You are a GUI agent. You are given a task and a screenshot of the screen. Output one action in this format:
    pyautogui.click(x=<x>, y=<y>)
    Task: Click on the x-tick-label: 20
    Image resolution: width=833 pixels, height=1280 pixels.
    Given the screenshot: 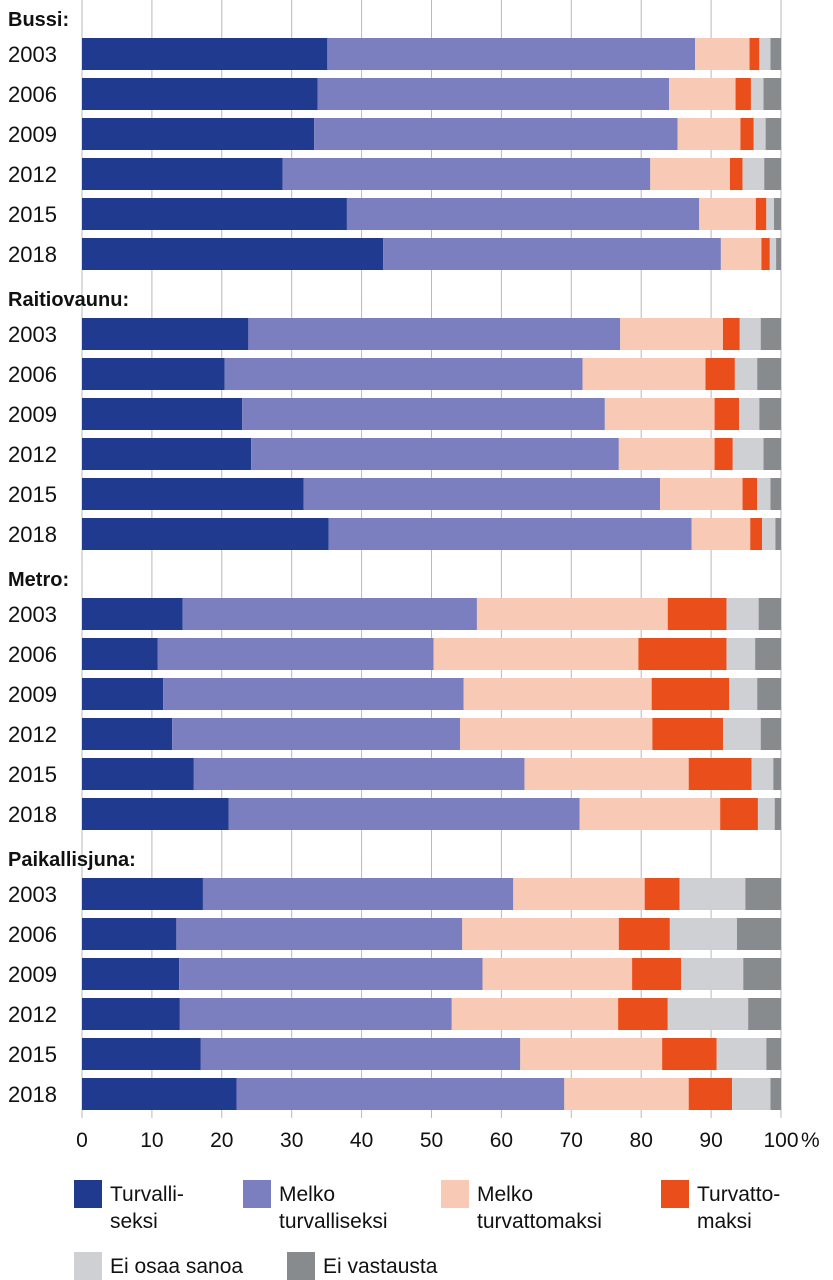 What is the action you would take?
    pyautogui.click(x=221, y=1140)
    